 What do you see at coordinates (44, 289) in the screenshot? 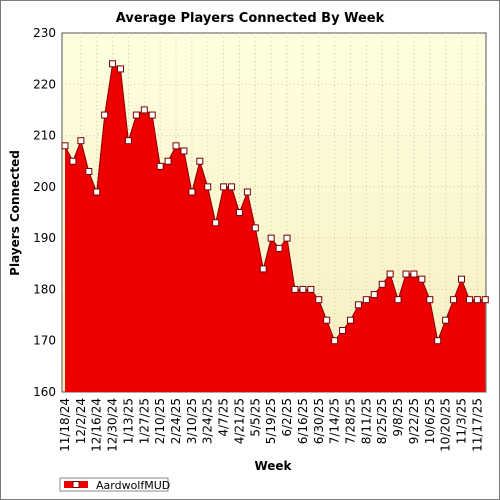
I see `y-tick-label: 180` at bounding box center [44, 289].